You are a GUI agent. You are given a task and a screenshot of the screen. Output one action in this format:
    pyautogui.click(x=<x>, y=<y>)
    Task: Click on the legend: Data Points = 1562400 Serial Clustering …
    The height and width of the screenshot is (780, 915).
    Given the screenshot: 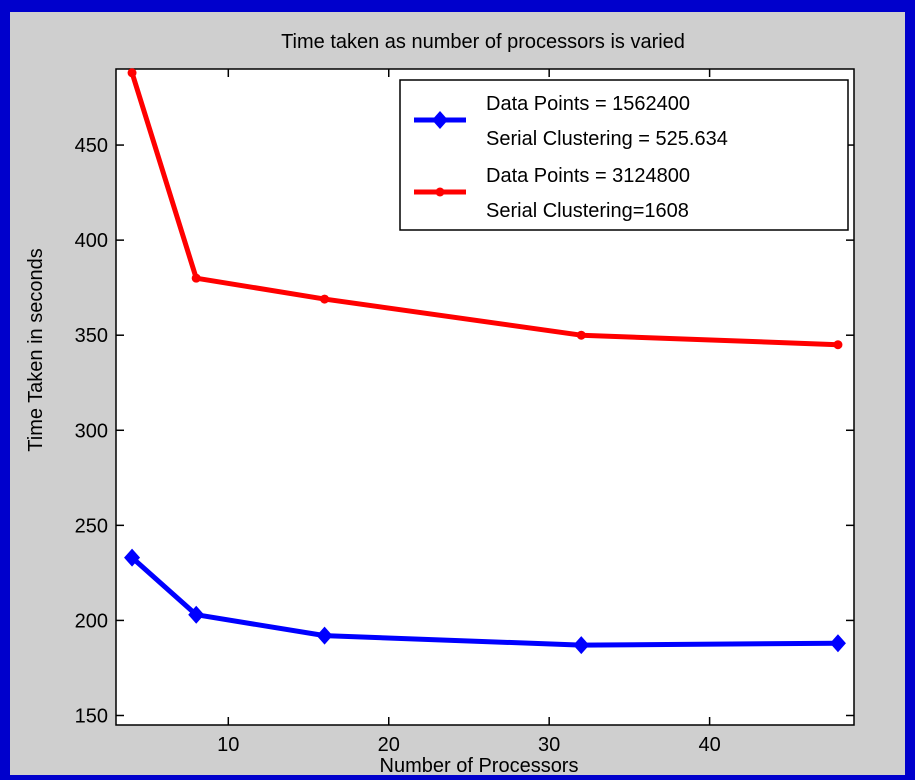 What is the action you would take?
    pyautogui.click(x=624, y=155)
    